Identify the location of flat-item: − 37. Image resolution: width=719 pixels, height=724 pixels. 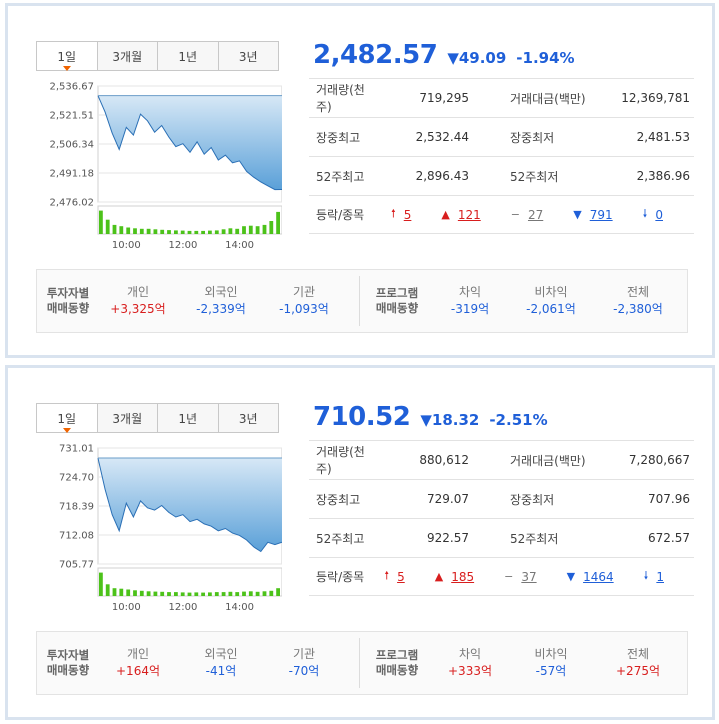
(520, 577).